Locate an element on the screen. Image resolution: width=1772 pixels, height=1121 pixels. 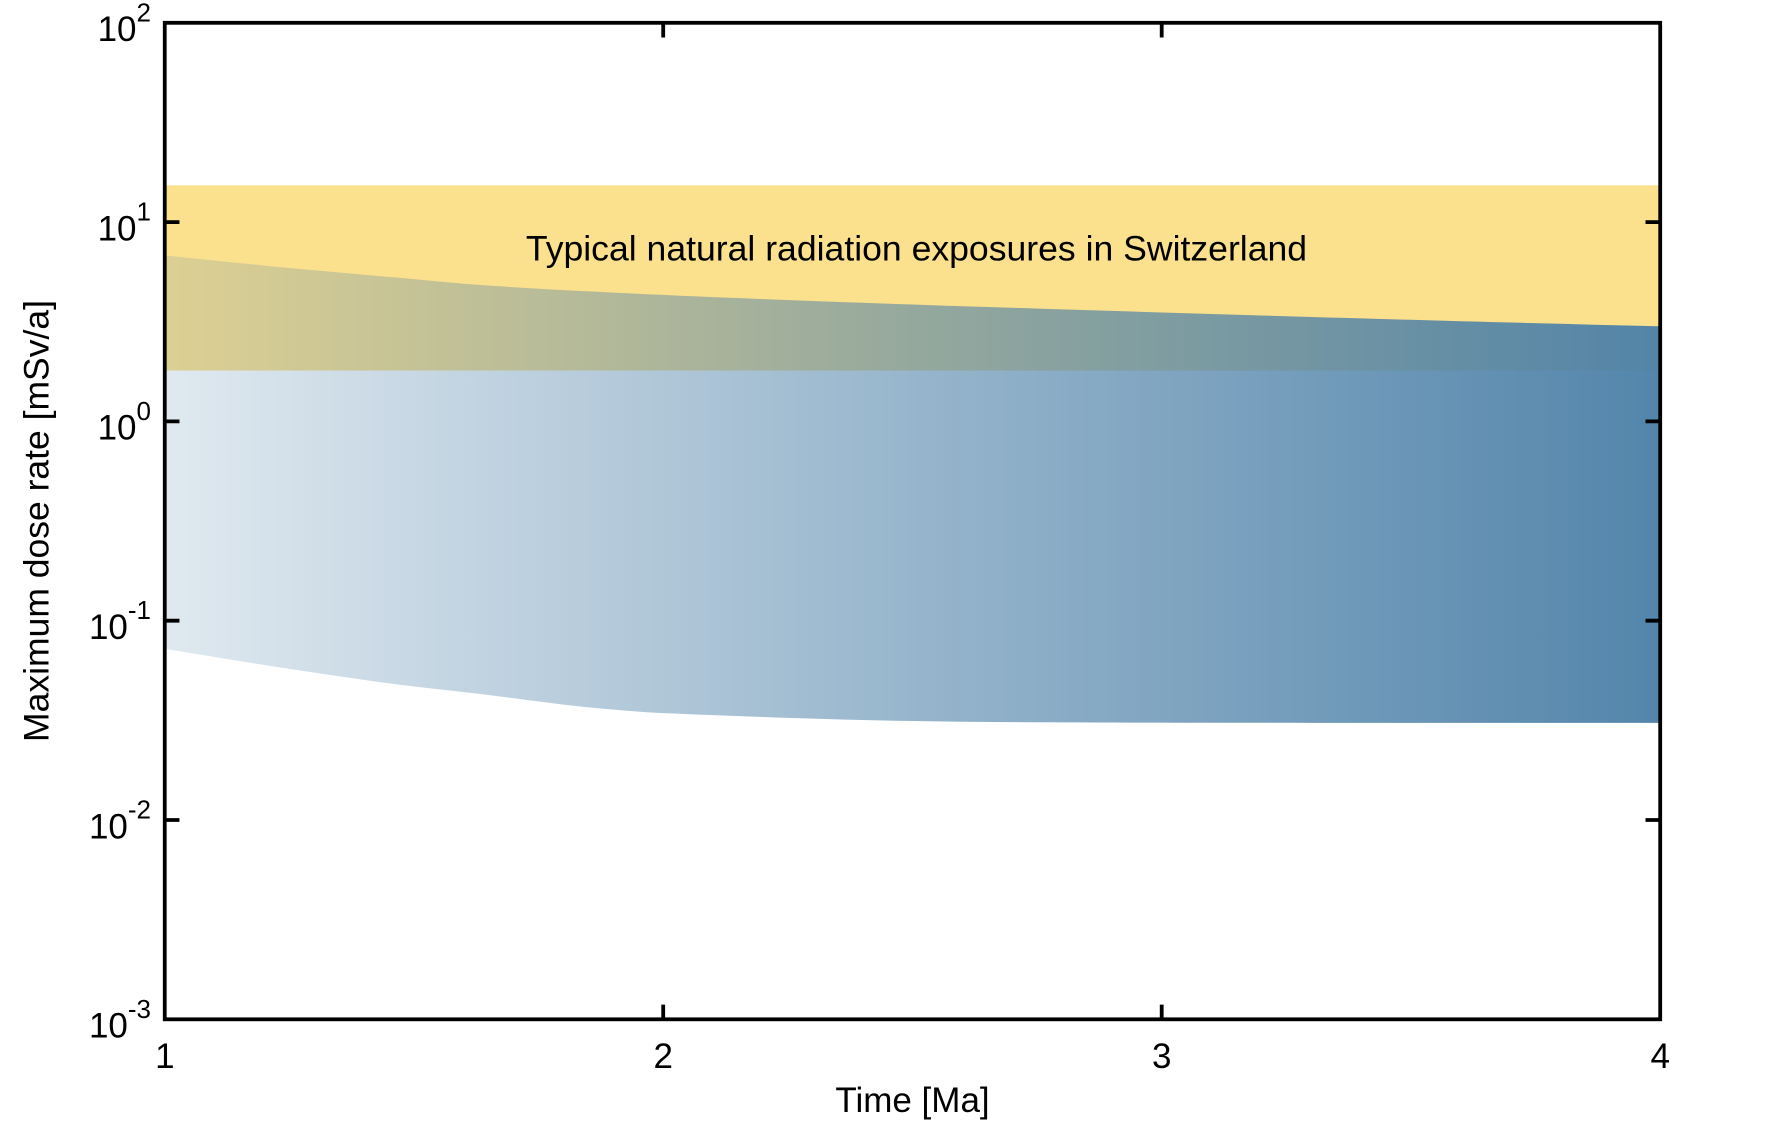
svg-text: 1 is located at coordinates (164, 1056).